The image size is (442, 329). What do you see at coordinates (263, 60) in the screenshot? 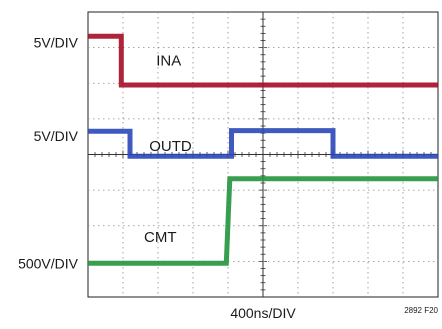
I see `trace-ina` at bounding box center [263, 60].